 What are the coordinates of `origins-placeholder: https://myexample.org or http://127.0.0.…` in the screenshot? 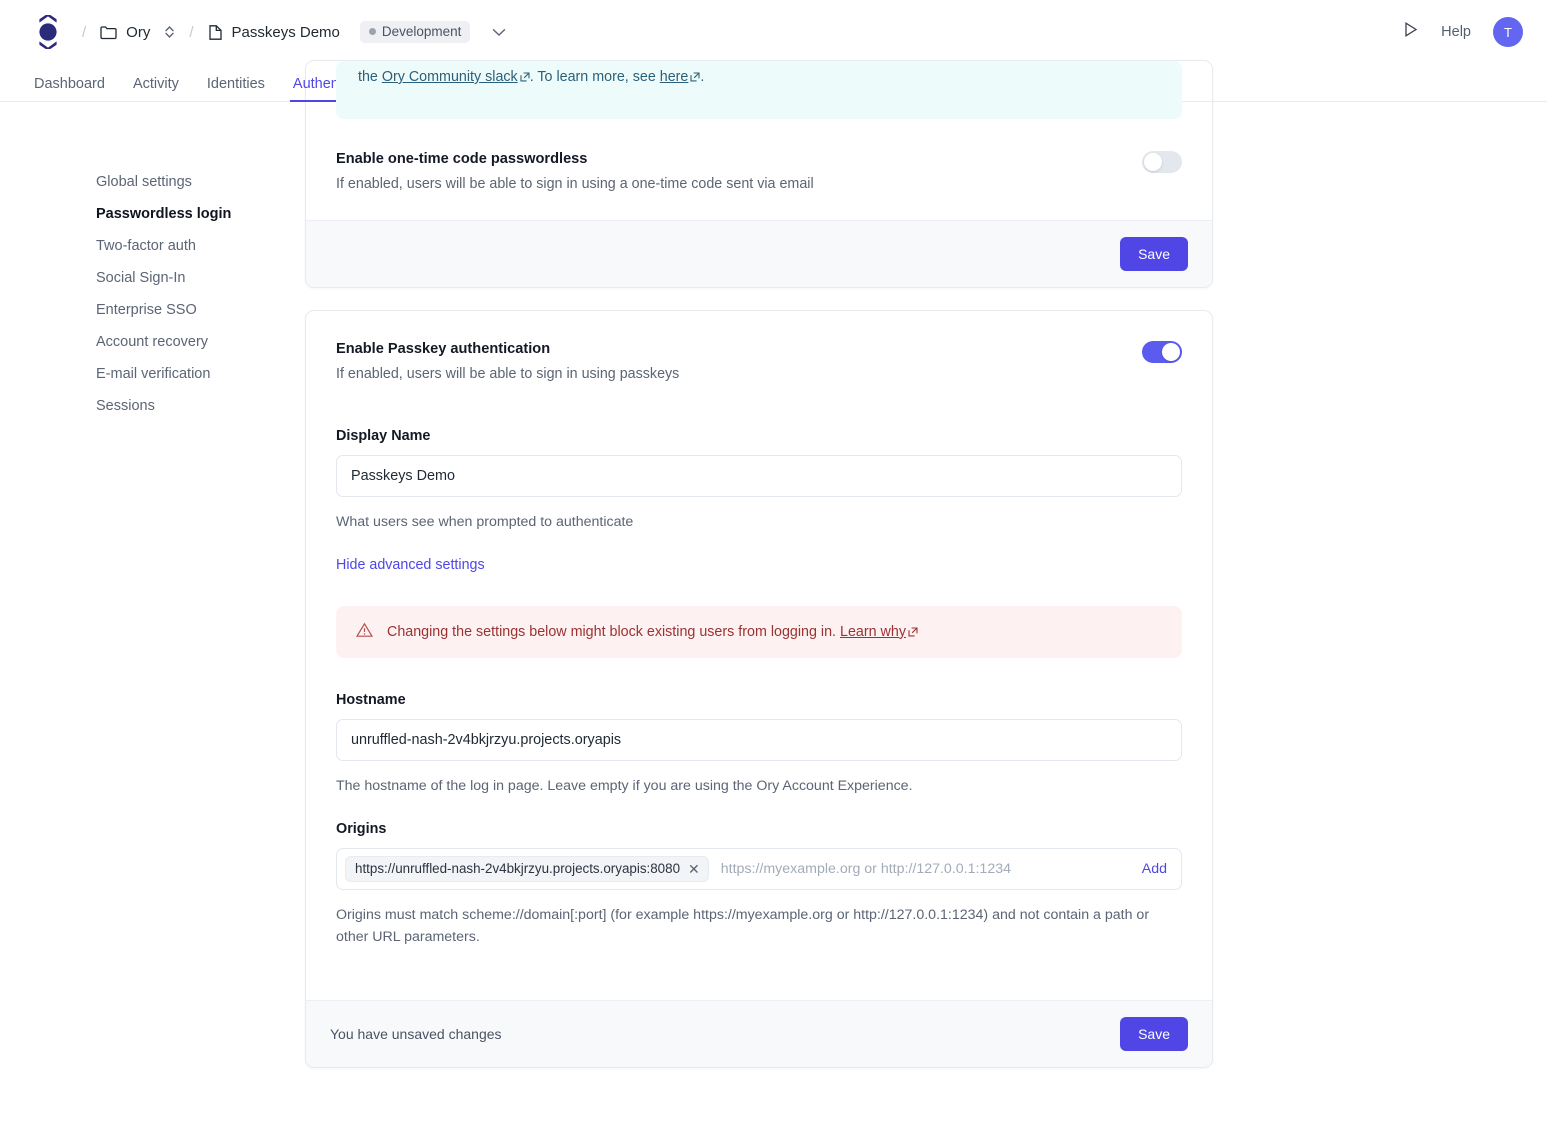 It's located at (865, 869).